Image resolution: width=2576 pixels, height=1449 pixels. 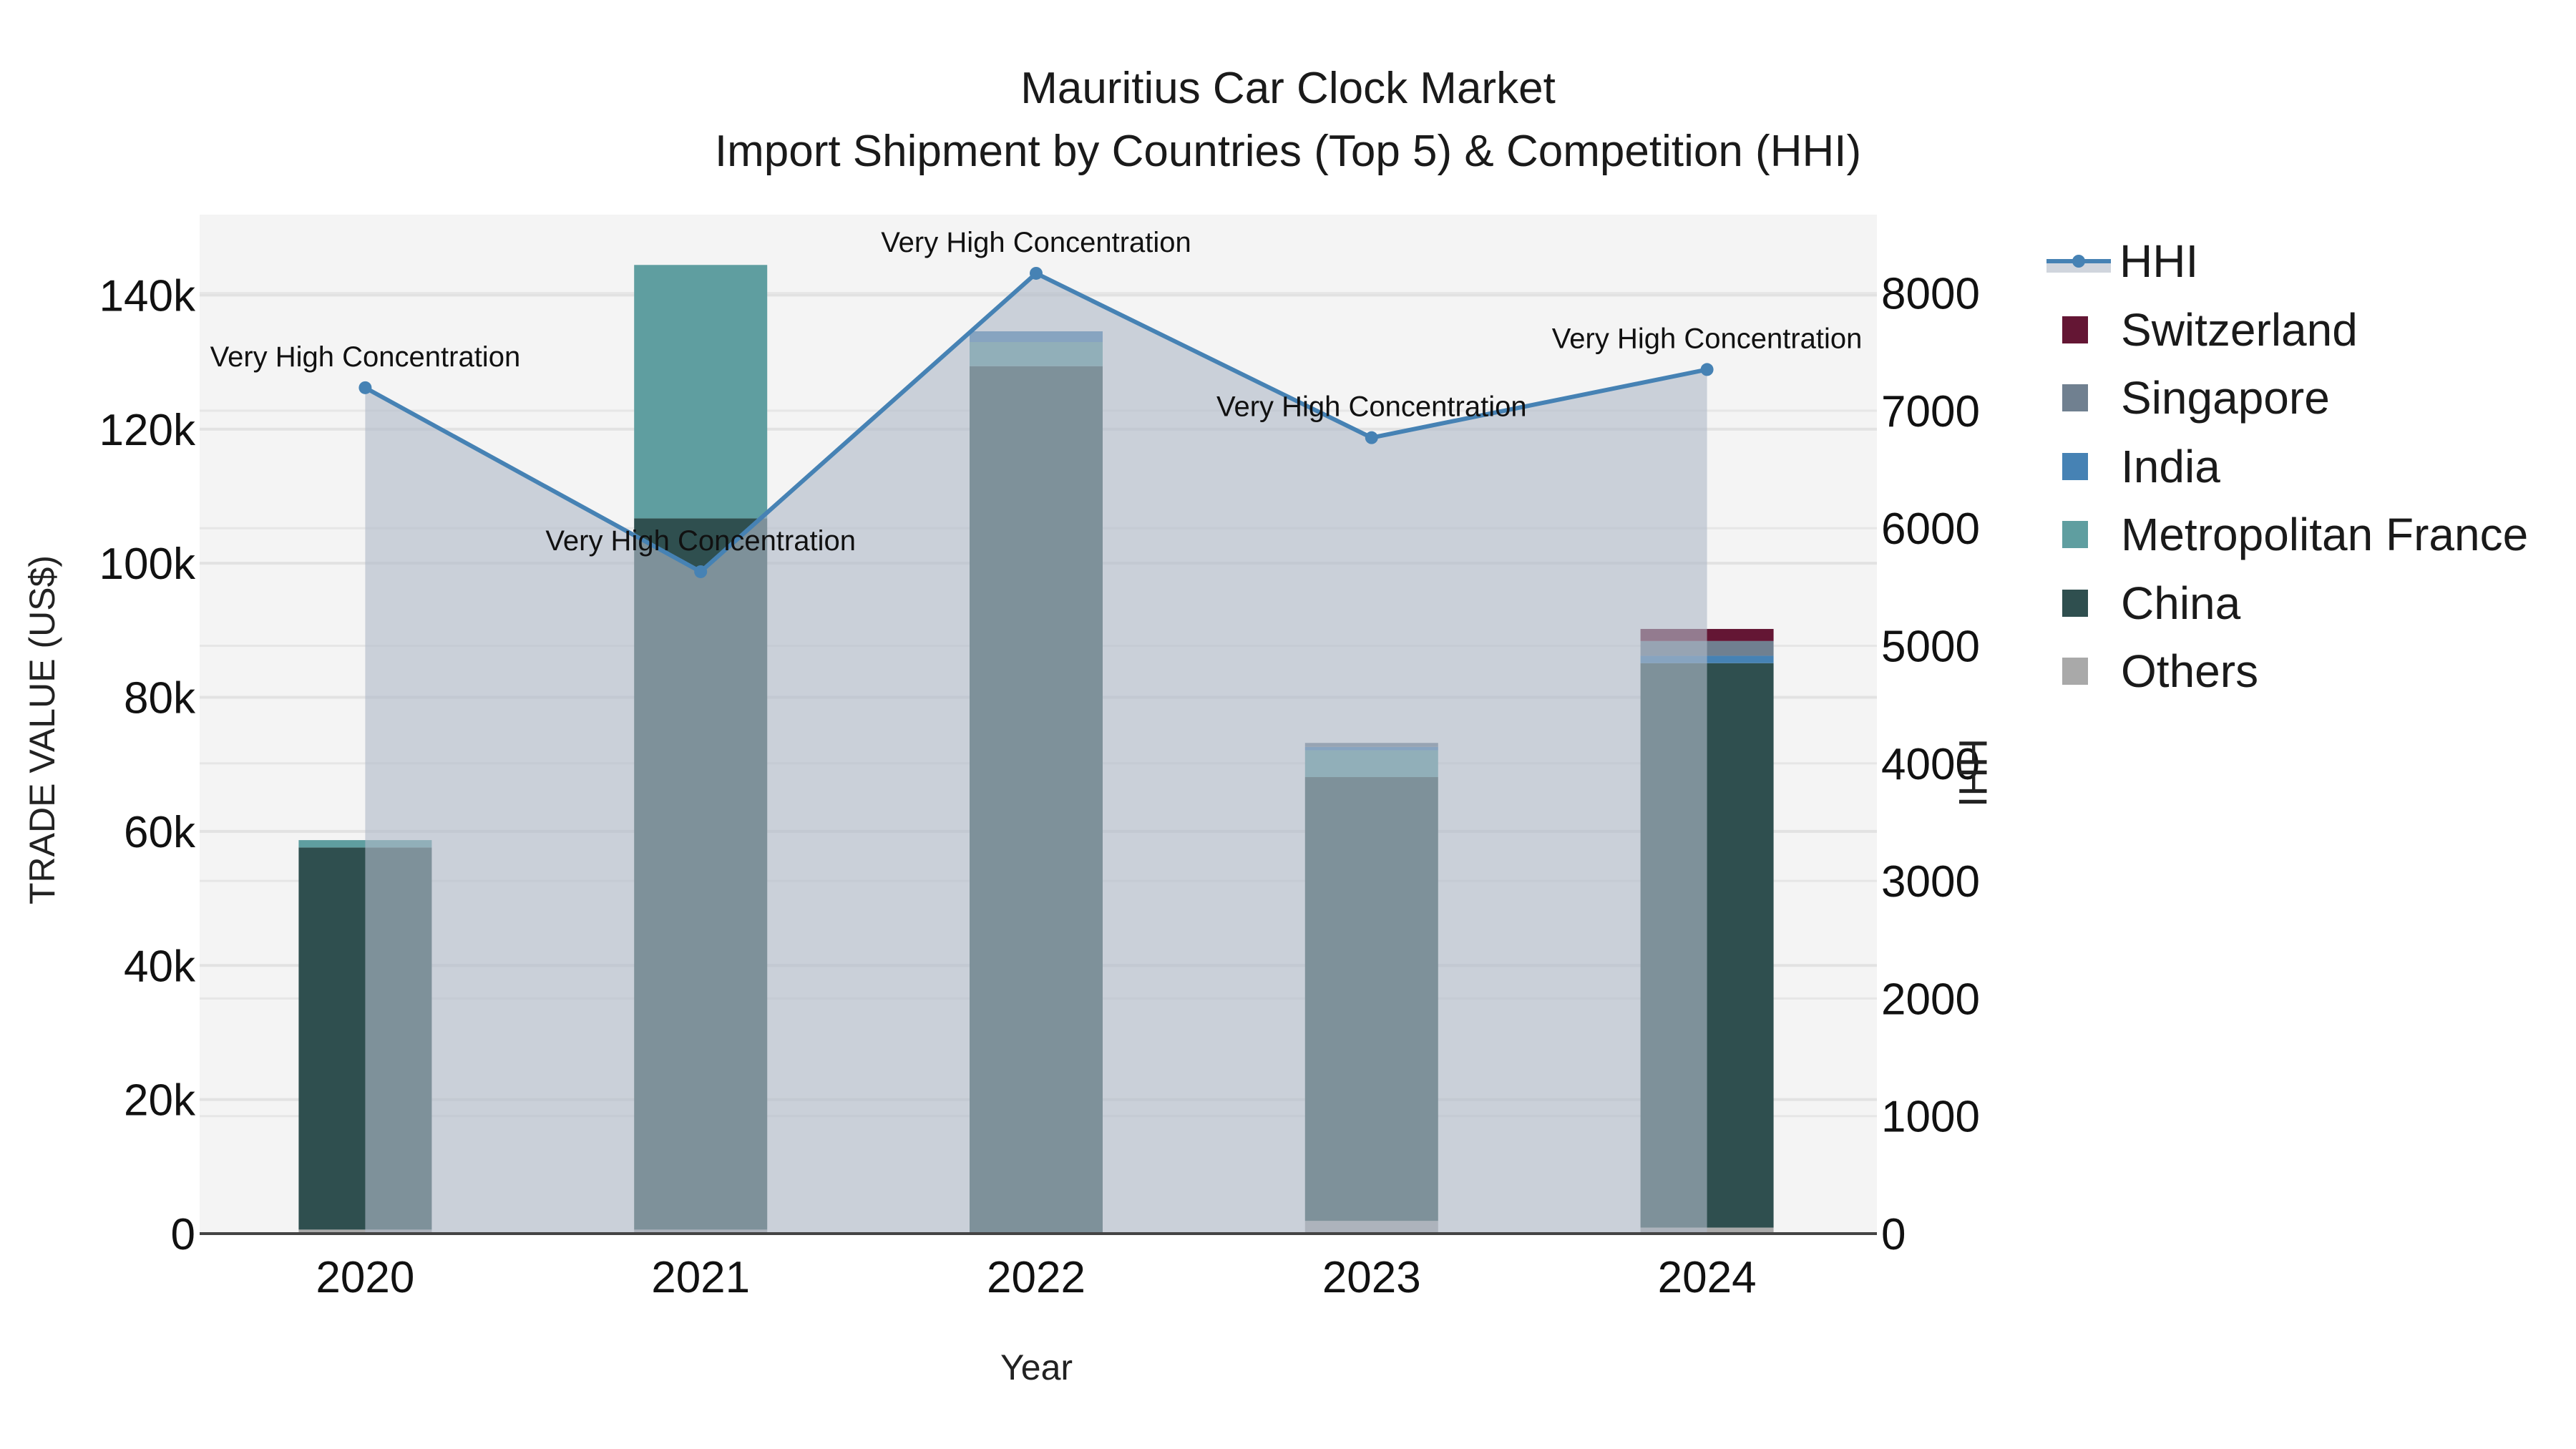 What do you see at coordinates (700, 1277) in the screenshot?
I see `x-tick-label: 2021` at bounding box center [700, 1277].